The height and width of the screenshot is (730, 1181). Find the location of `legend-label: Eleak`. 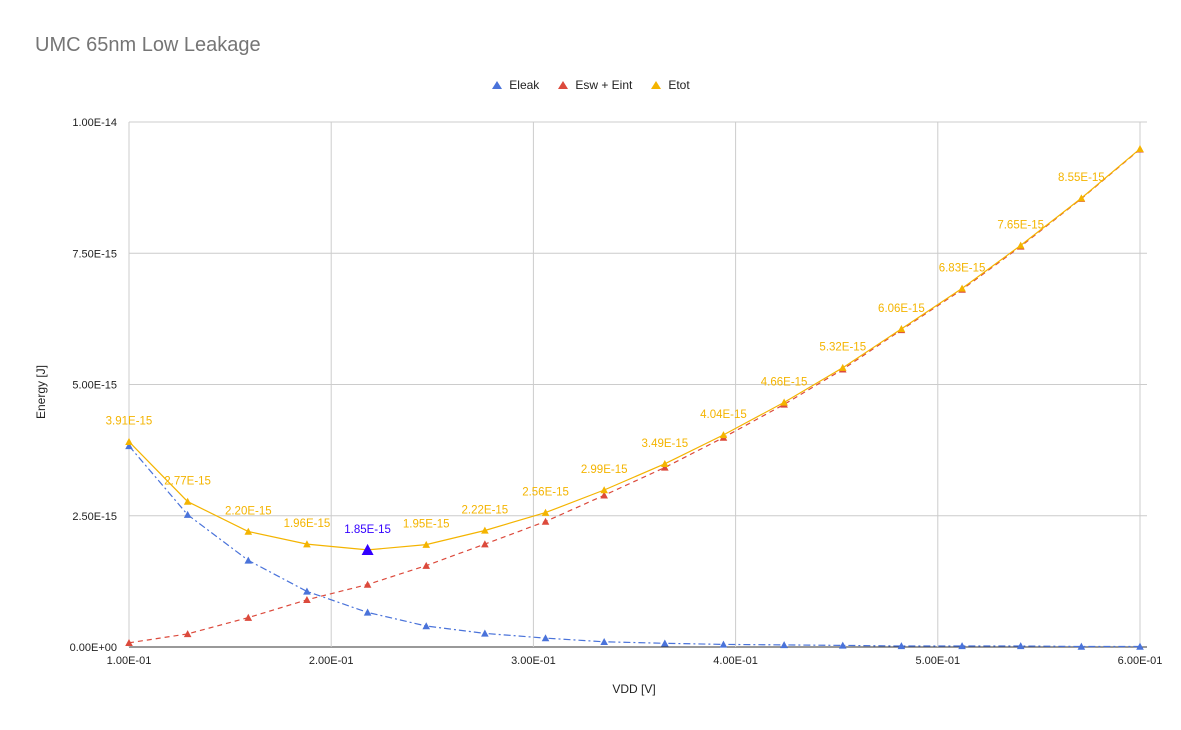

legend-label: Eleak is located at coordinates (524, 85).